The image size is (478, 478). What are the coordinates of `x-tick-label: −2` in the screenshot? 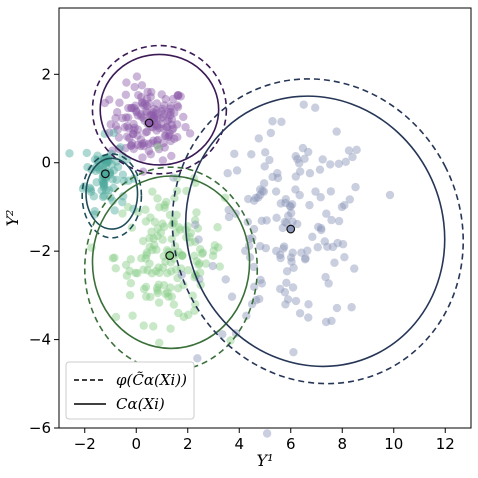 It's located at (85, 444).